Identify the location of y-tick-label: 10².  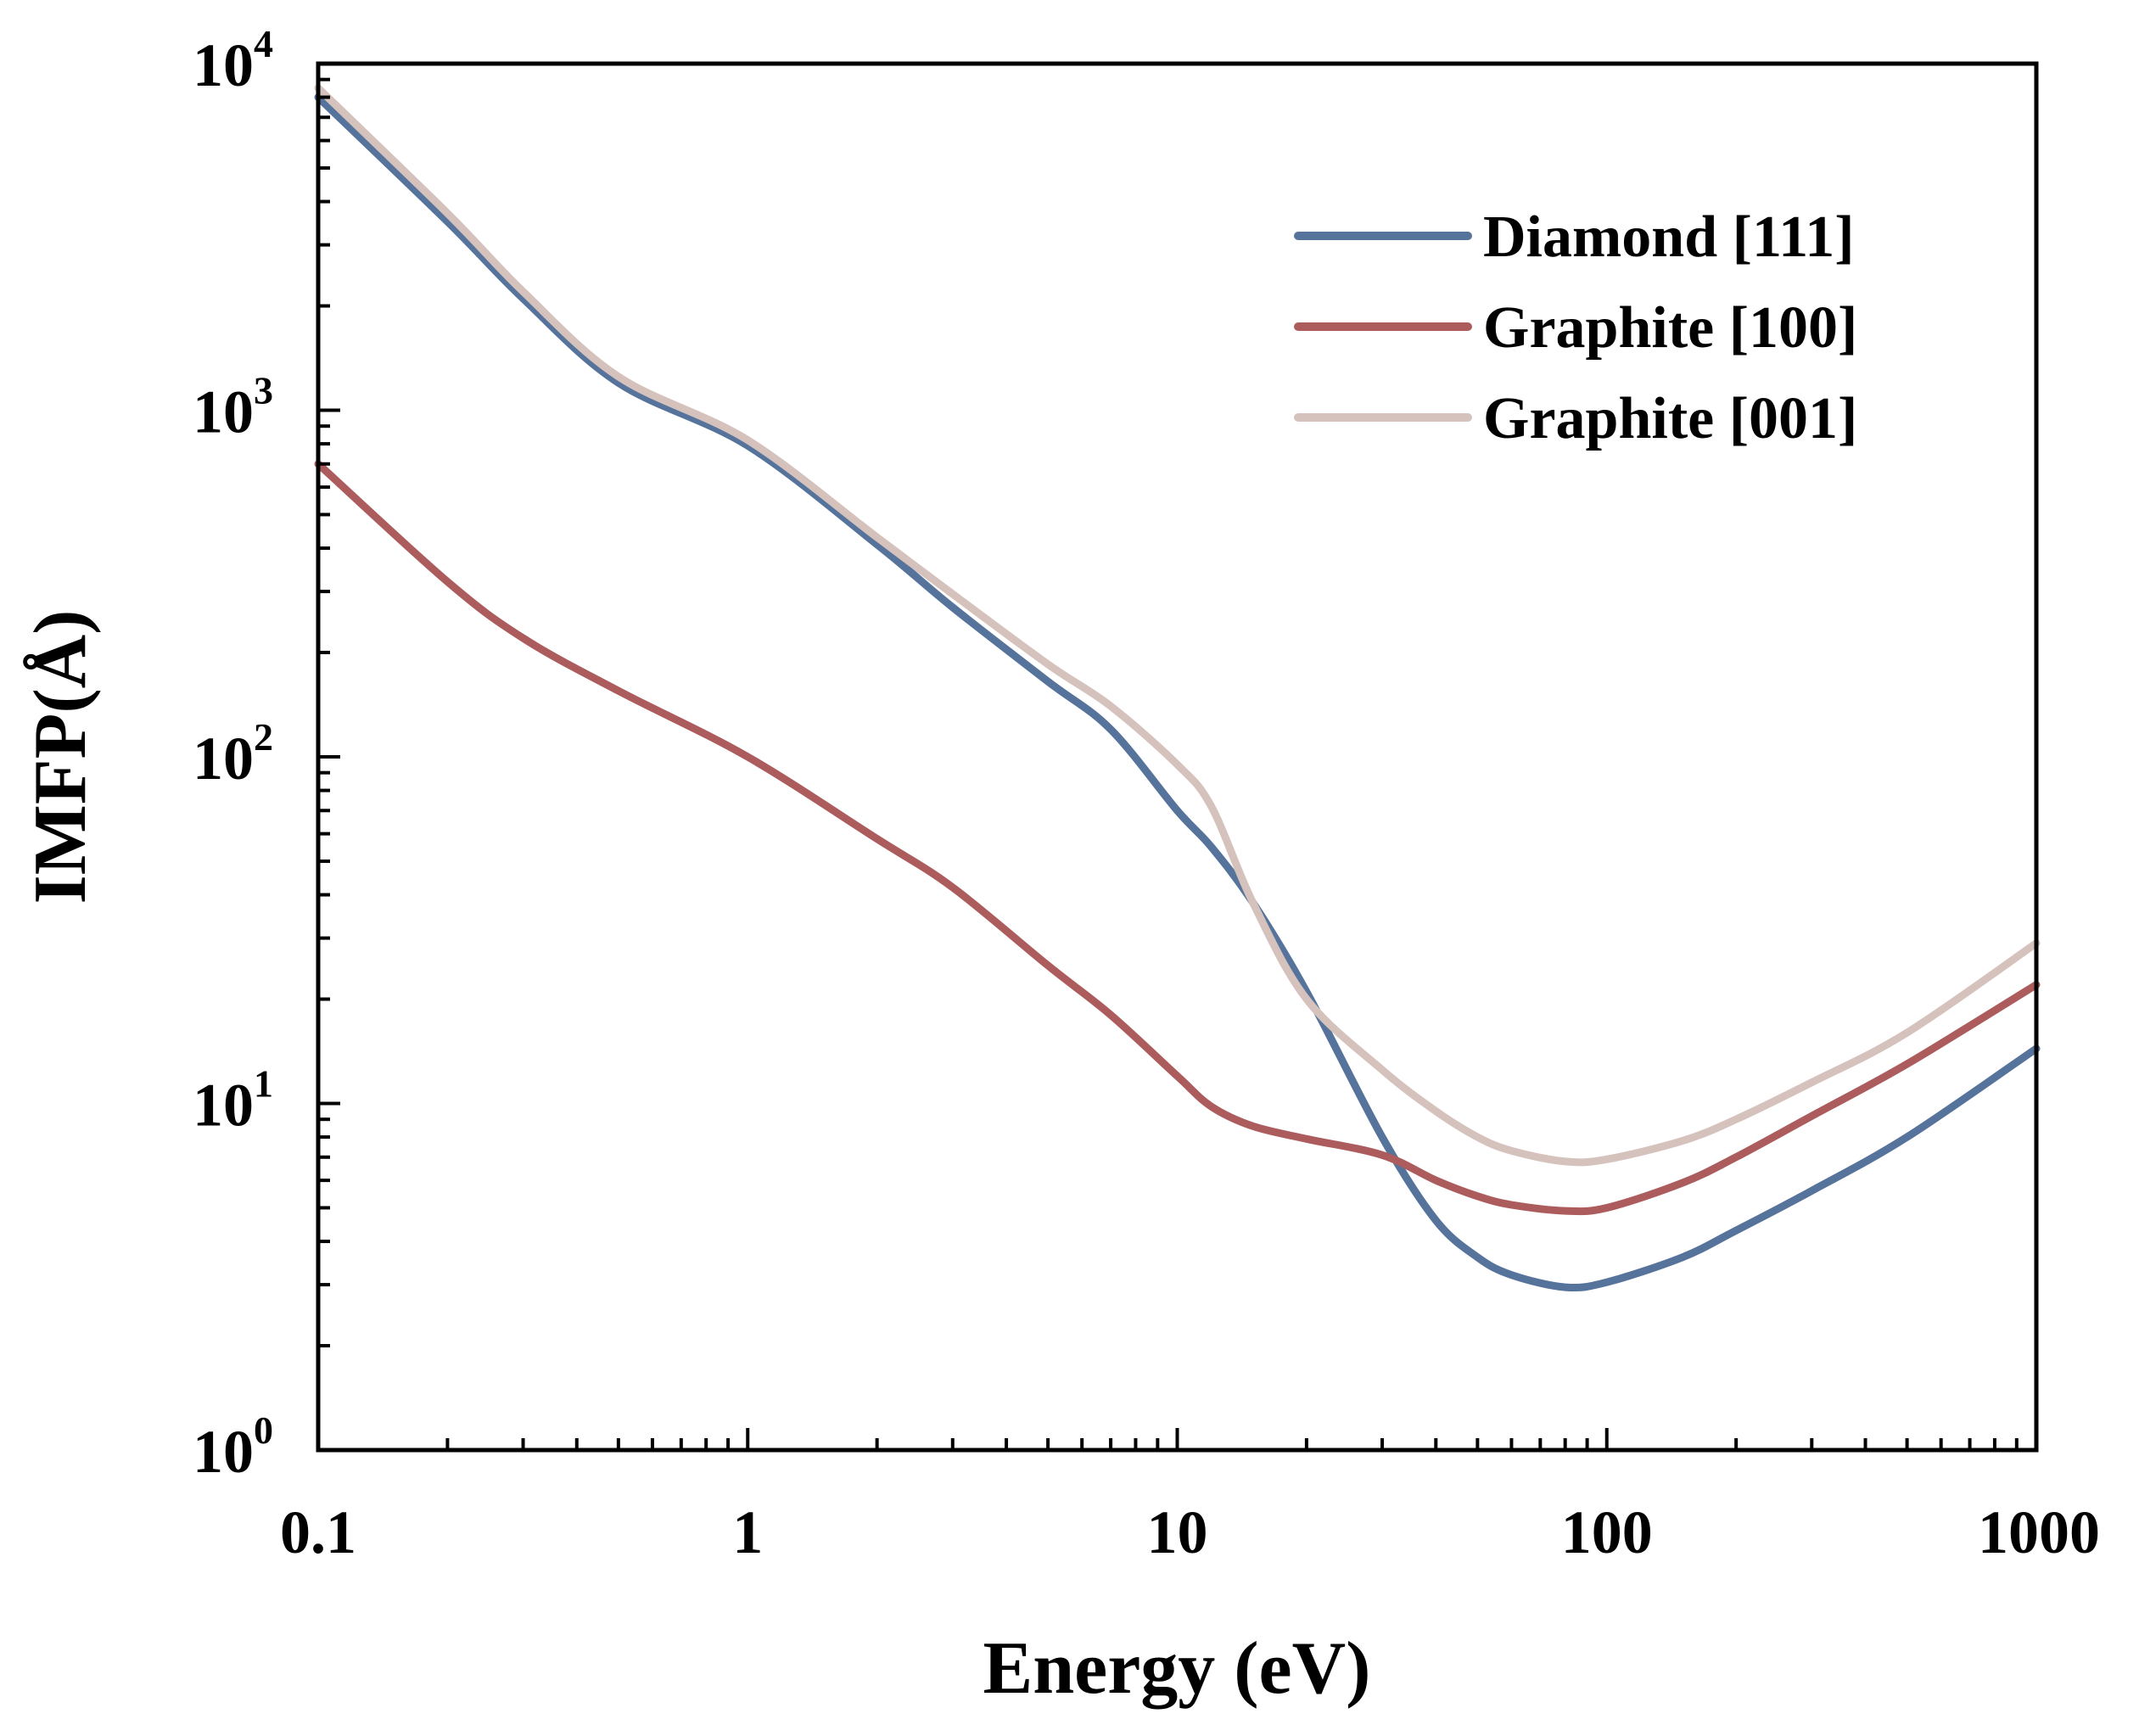
(233, 753).